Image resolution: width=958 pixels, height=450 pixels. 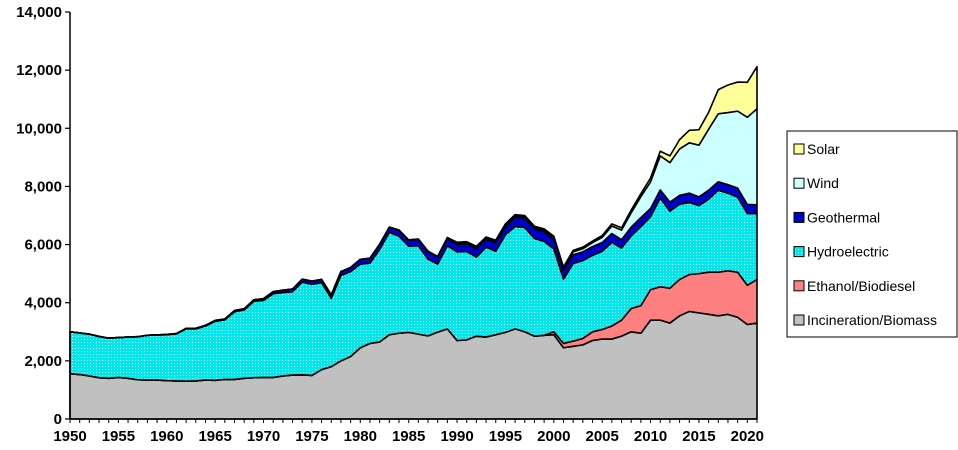 What do you see at coordinates (553, 436) in the screenshot?
I see `x-tick-label: 2000` at bounding box center [553, 436].